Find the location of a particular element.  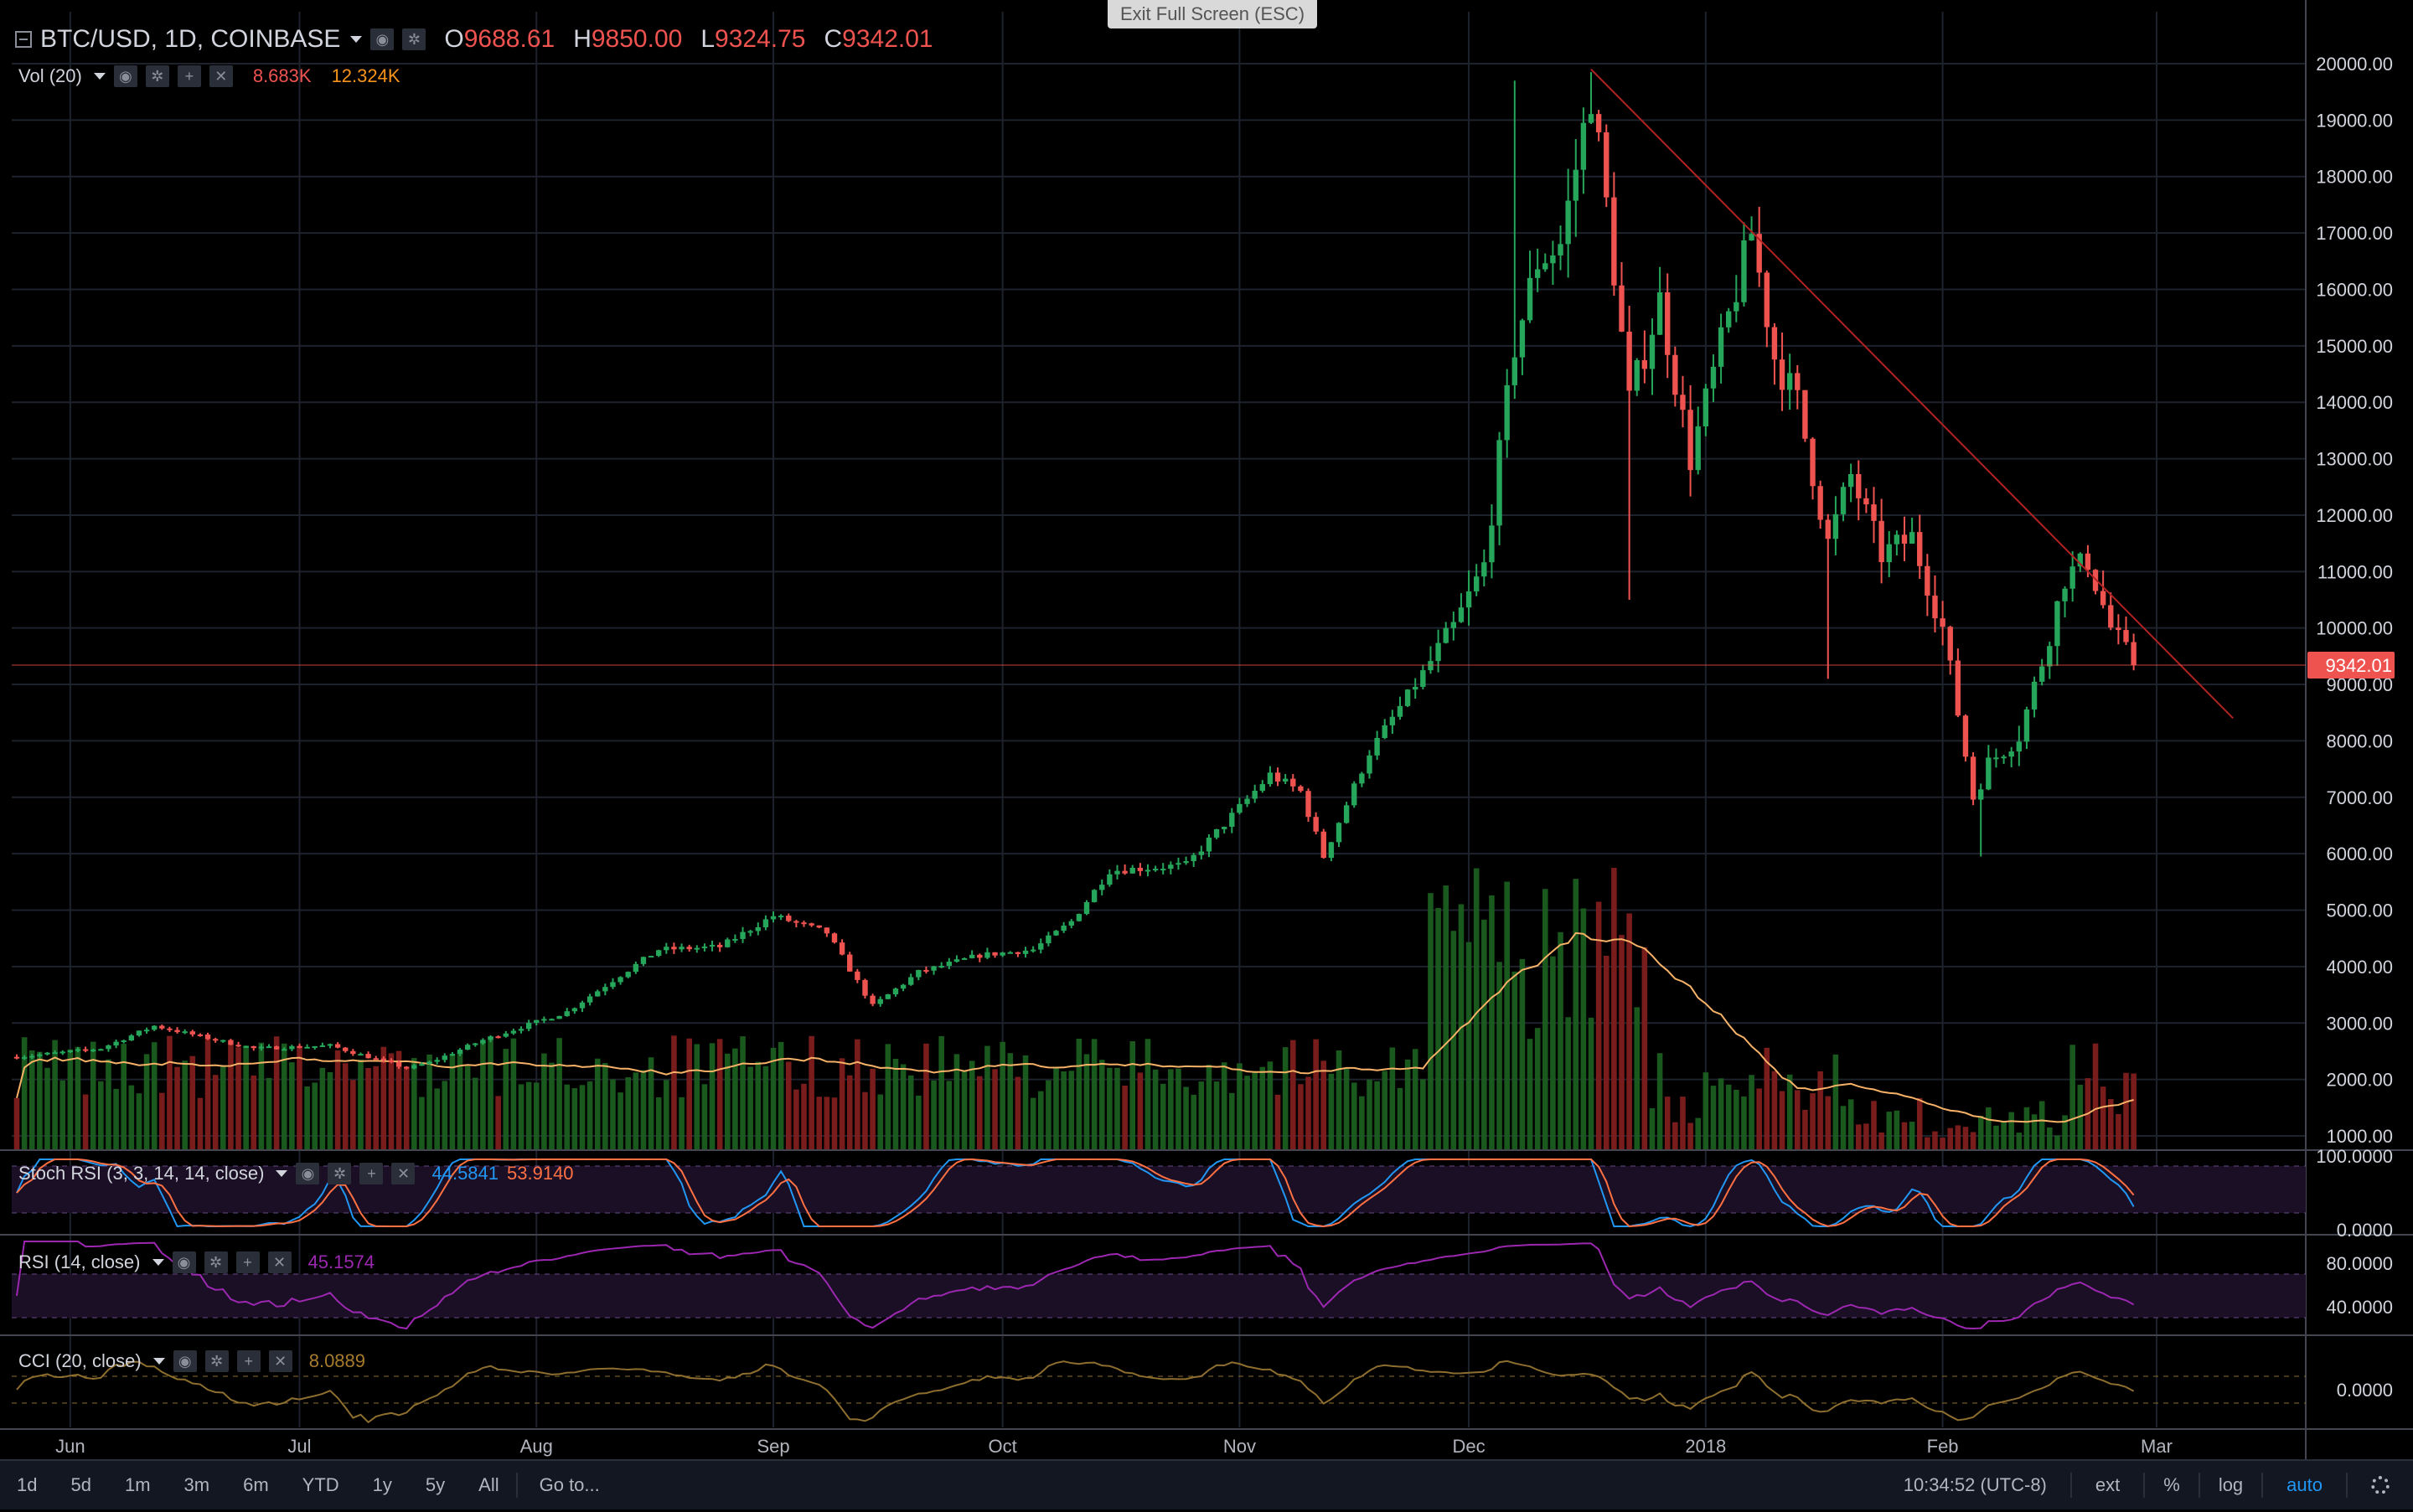

percent-toggle: % is located at coordinates (2171, 1484).